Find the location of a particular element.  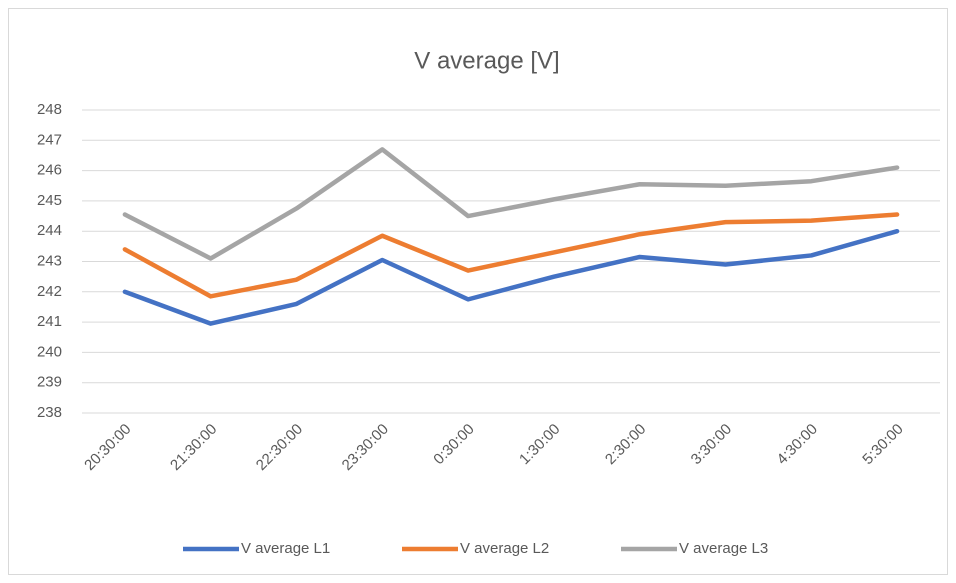

y-tick-label: 248 is located at coordinates (49, 109).